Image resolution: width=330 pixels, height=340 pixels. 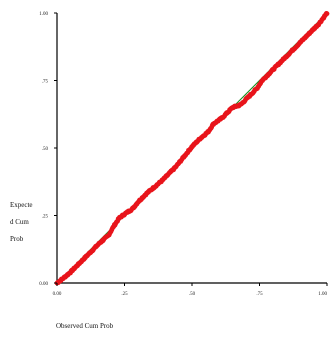 I want to click on x-tick-label: .25, so click(x=124, y=294).